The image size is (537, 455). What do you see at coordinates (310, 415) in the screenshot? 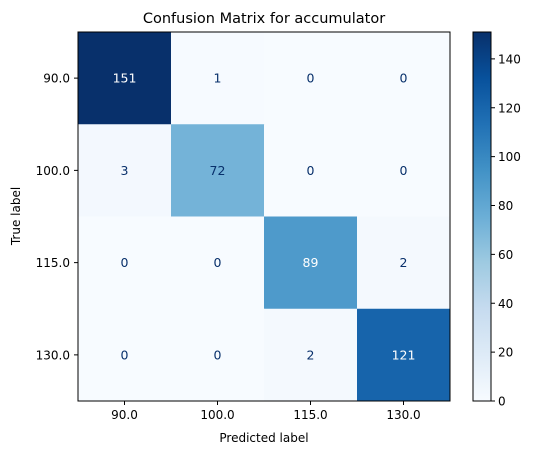
I see `x-tick-label: 115.0` at bounding box center [310, 415].